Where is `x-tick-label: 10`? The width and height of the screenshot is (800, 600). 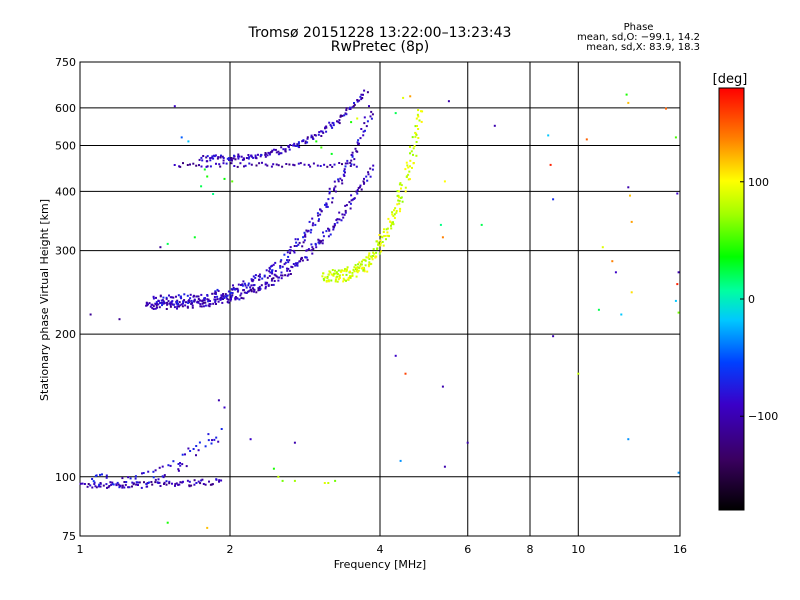
x-tick-label: 10 is located at coordinates (578, 549).